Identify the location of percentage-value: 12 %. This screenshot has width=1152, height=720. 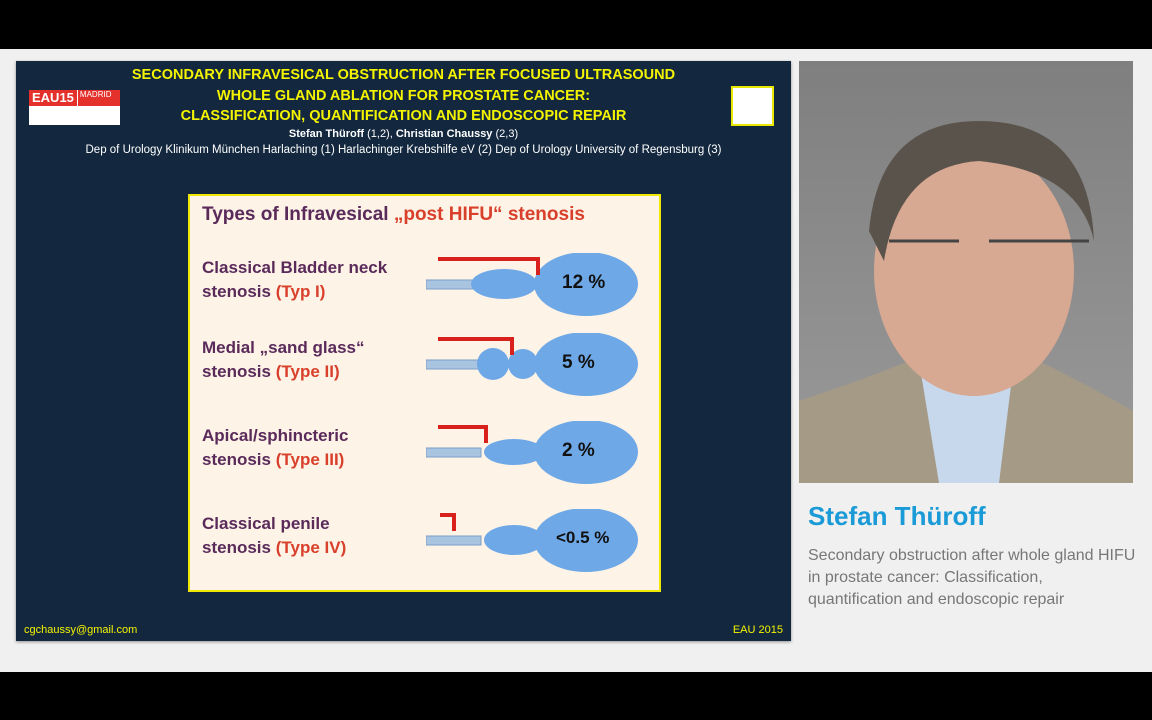
(584, 282).